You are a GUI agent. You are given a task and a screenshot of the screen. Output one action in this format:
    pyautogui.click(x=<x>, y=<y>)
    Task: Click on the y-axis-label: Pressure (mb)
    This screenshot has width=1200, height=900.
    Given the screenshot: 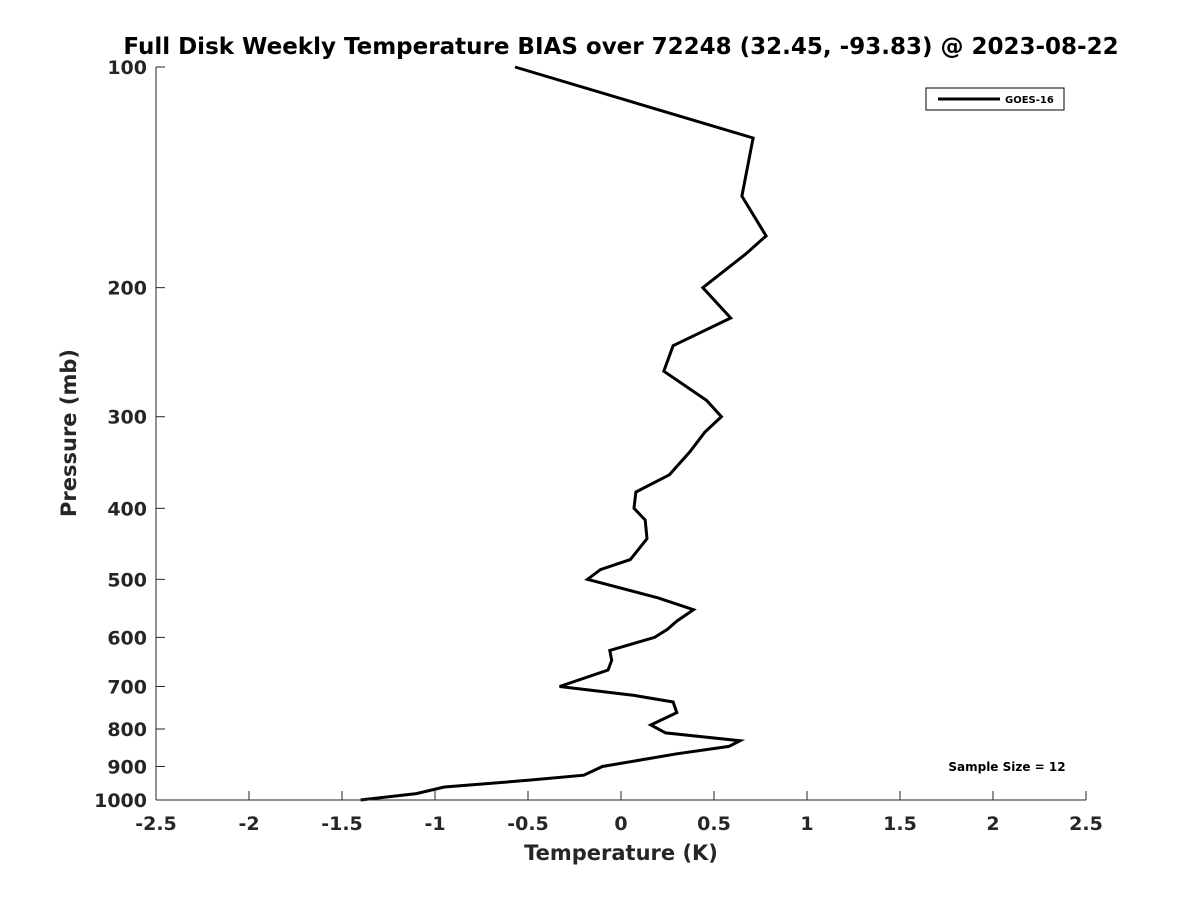 What is the action you would take?
    pyautogui.click(x=69, y=433)
    